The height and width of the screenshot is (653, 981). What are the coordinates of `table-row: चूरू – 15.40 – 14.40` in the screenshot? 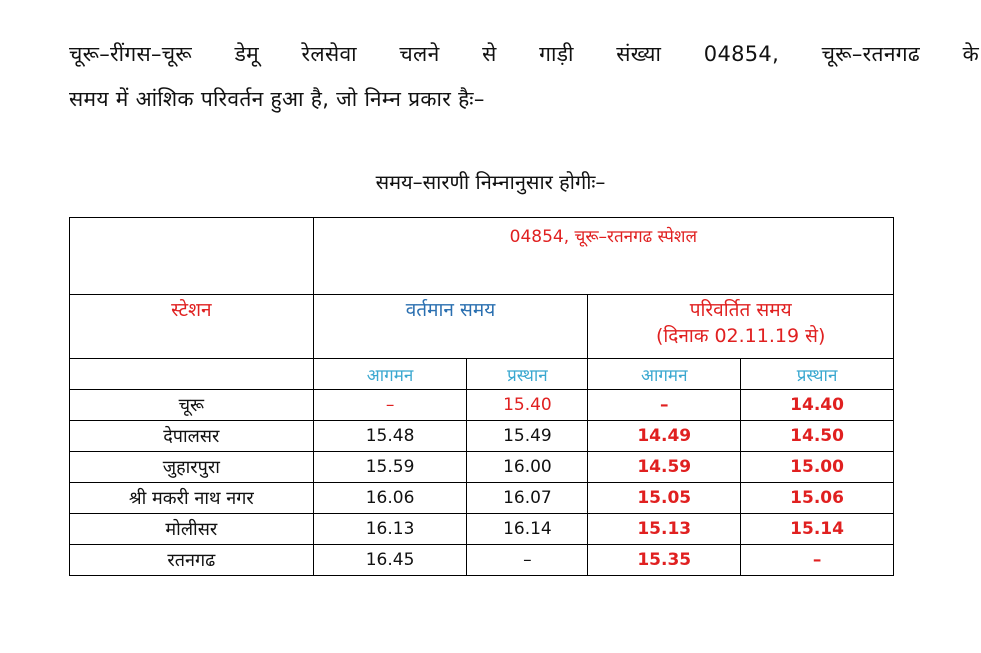 It's located at (481, 405).